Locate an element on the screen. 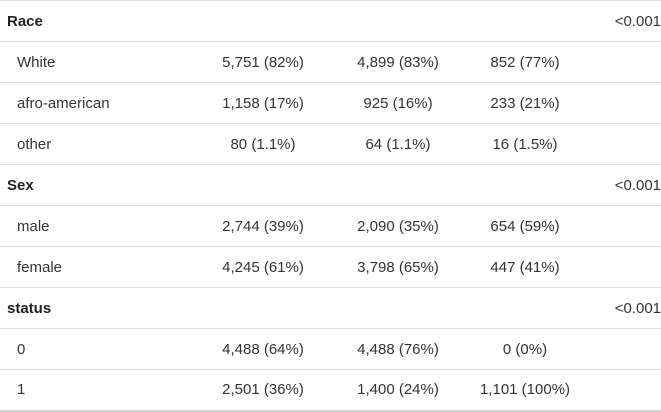 This screenshot has width=661, height=412. table-row-status-0: 0 4,488 (64%) 4,488 (76%) 0 (0%) is located at coordinates (330, 349).